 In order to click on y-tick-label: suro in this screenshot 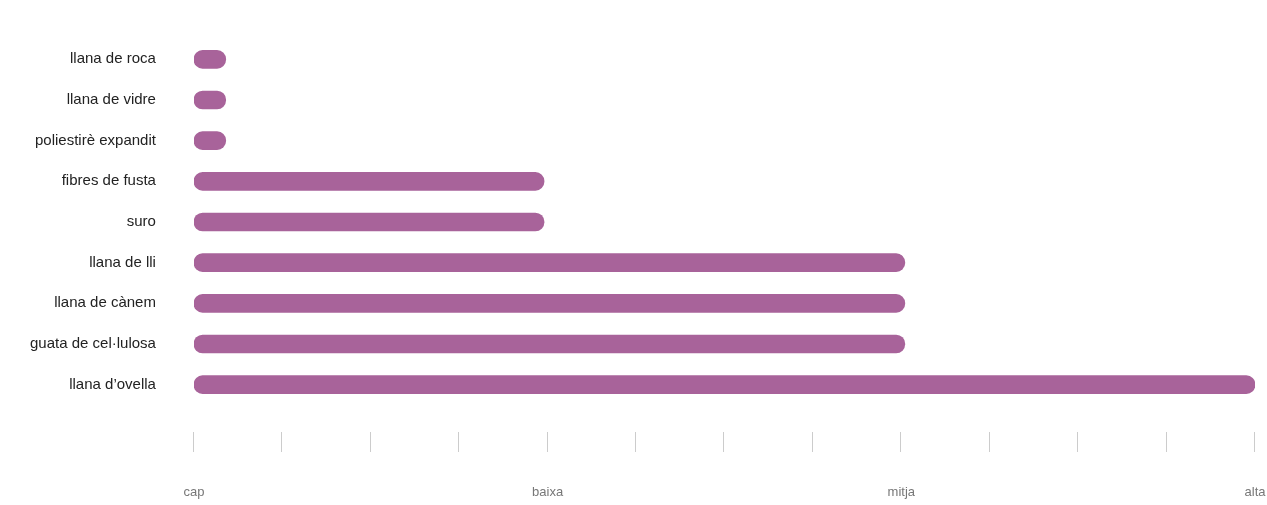, I will do `click(141, 221)`.